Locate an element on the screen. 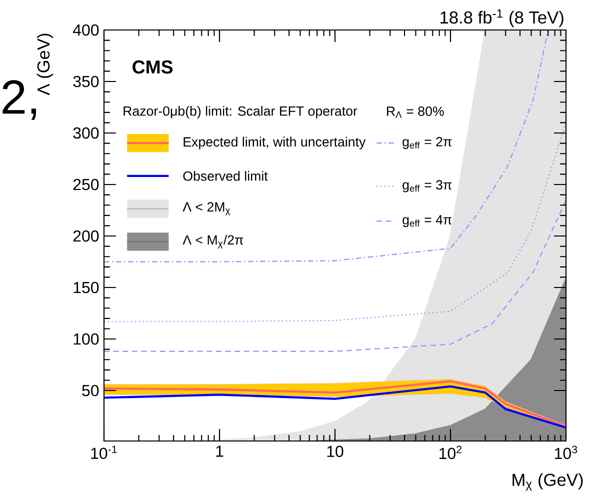 The height and width of the screenshot is (501, 589). y-tick-label: 250 is located at coordinates (86, 184).